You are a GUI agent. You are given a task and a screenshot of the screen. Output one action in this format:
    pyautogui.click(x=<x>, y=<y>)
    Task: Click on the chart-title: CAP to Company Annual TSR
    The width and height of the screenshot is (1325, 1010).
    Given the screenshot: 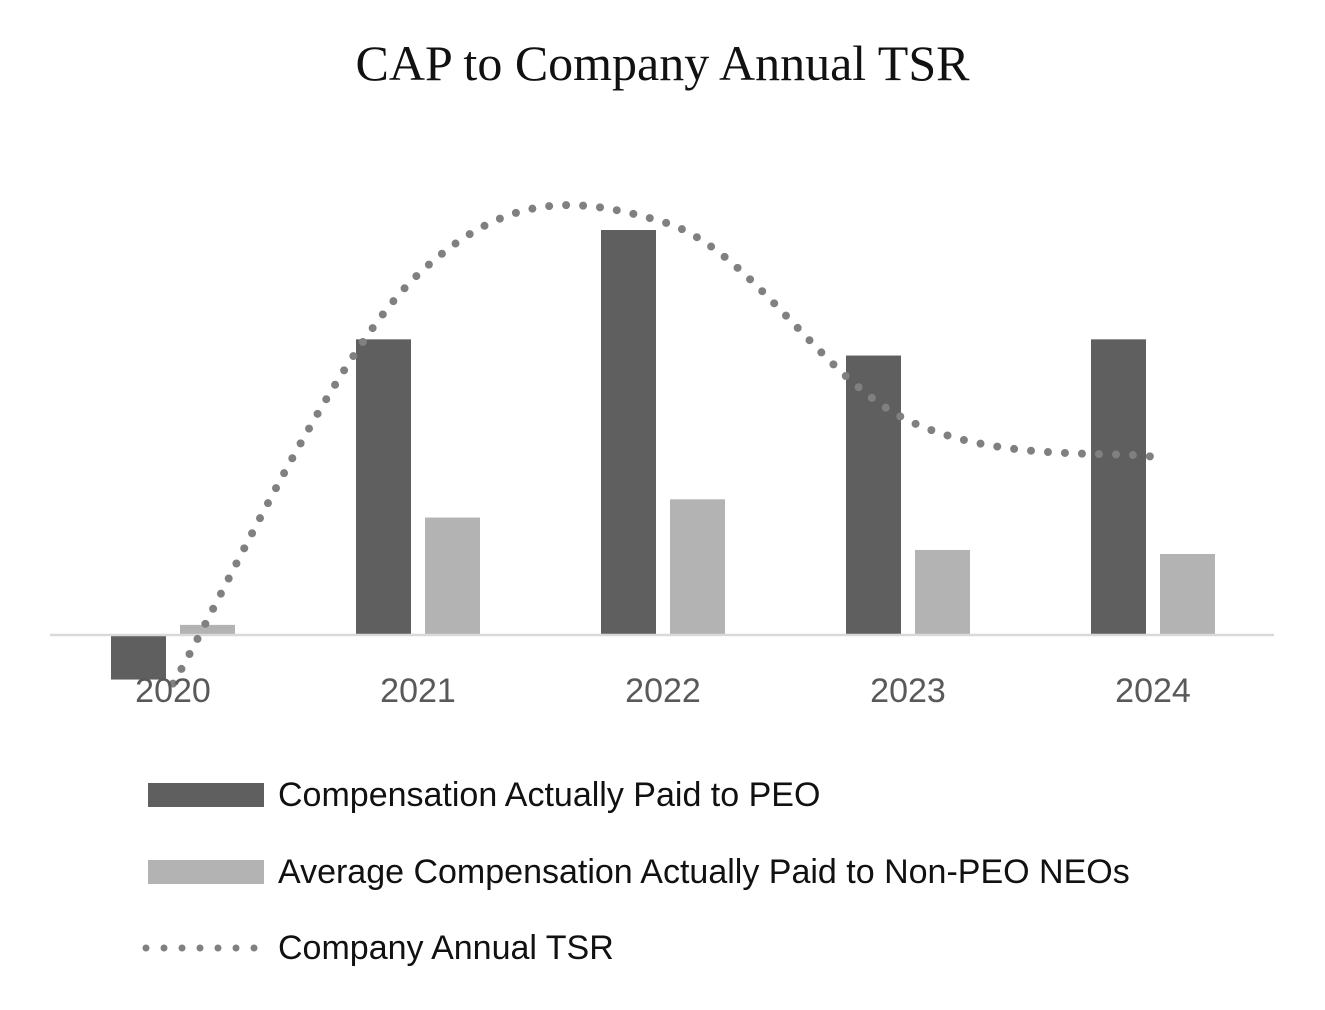 What is the action you would take?
    pyautogui.click(x=662, y=63)
    